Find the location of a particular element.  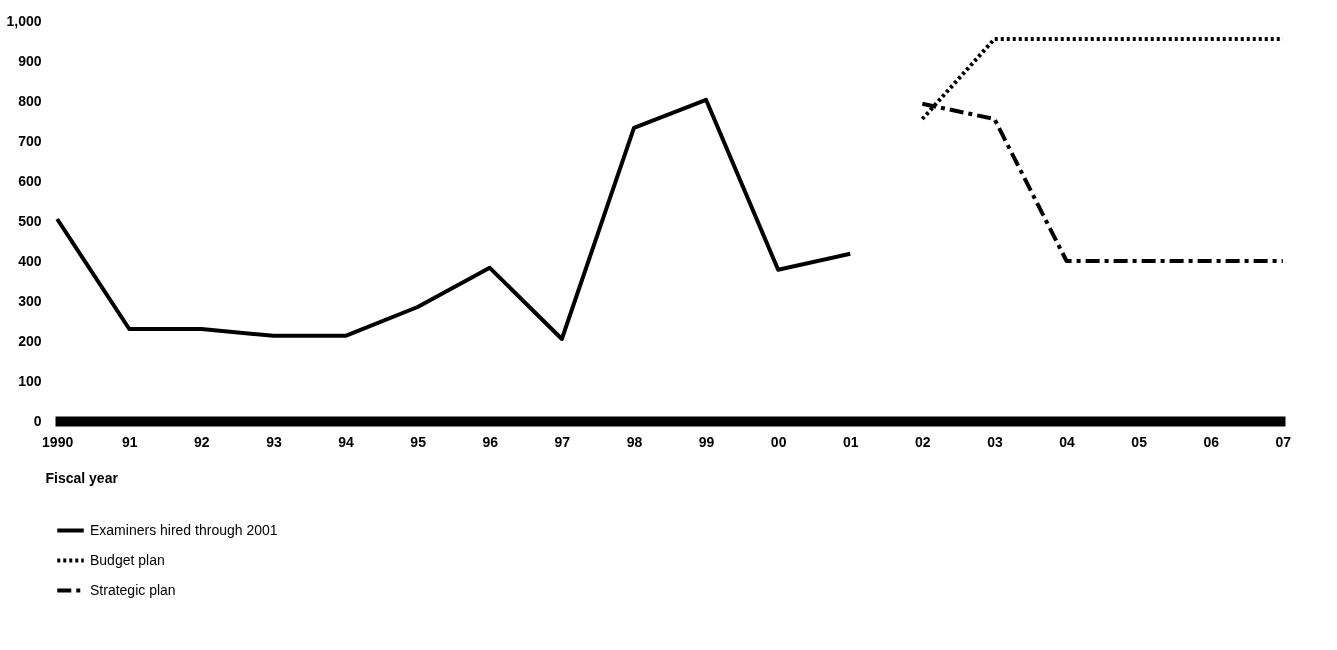

y-tick-label: 700 is located at coordinates (30, 140).